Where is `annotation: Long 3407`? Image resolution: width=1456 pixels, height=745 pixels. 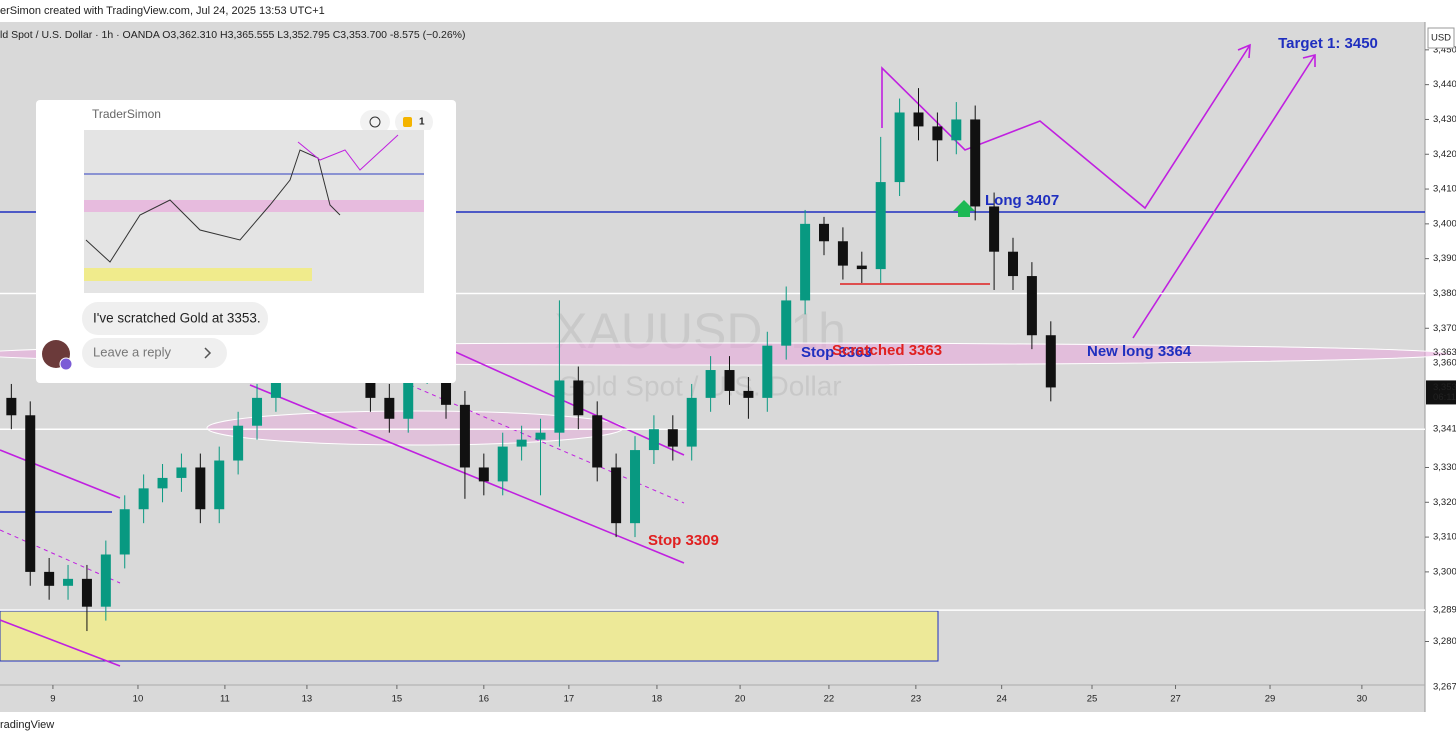 annotation: Long 3407 is located at coordinates (1022, 200).